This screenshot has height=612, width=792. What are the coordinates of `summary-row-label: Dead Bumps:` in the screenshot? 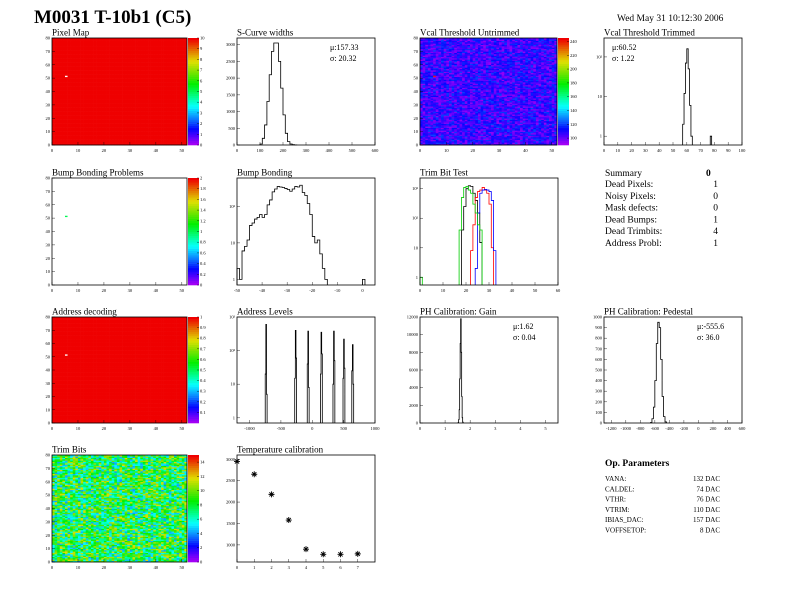 It's located at (631, 220).